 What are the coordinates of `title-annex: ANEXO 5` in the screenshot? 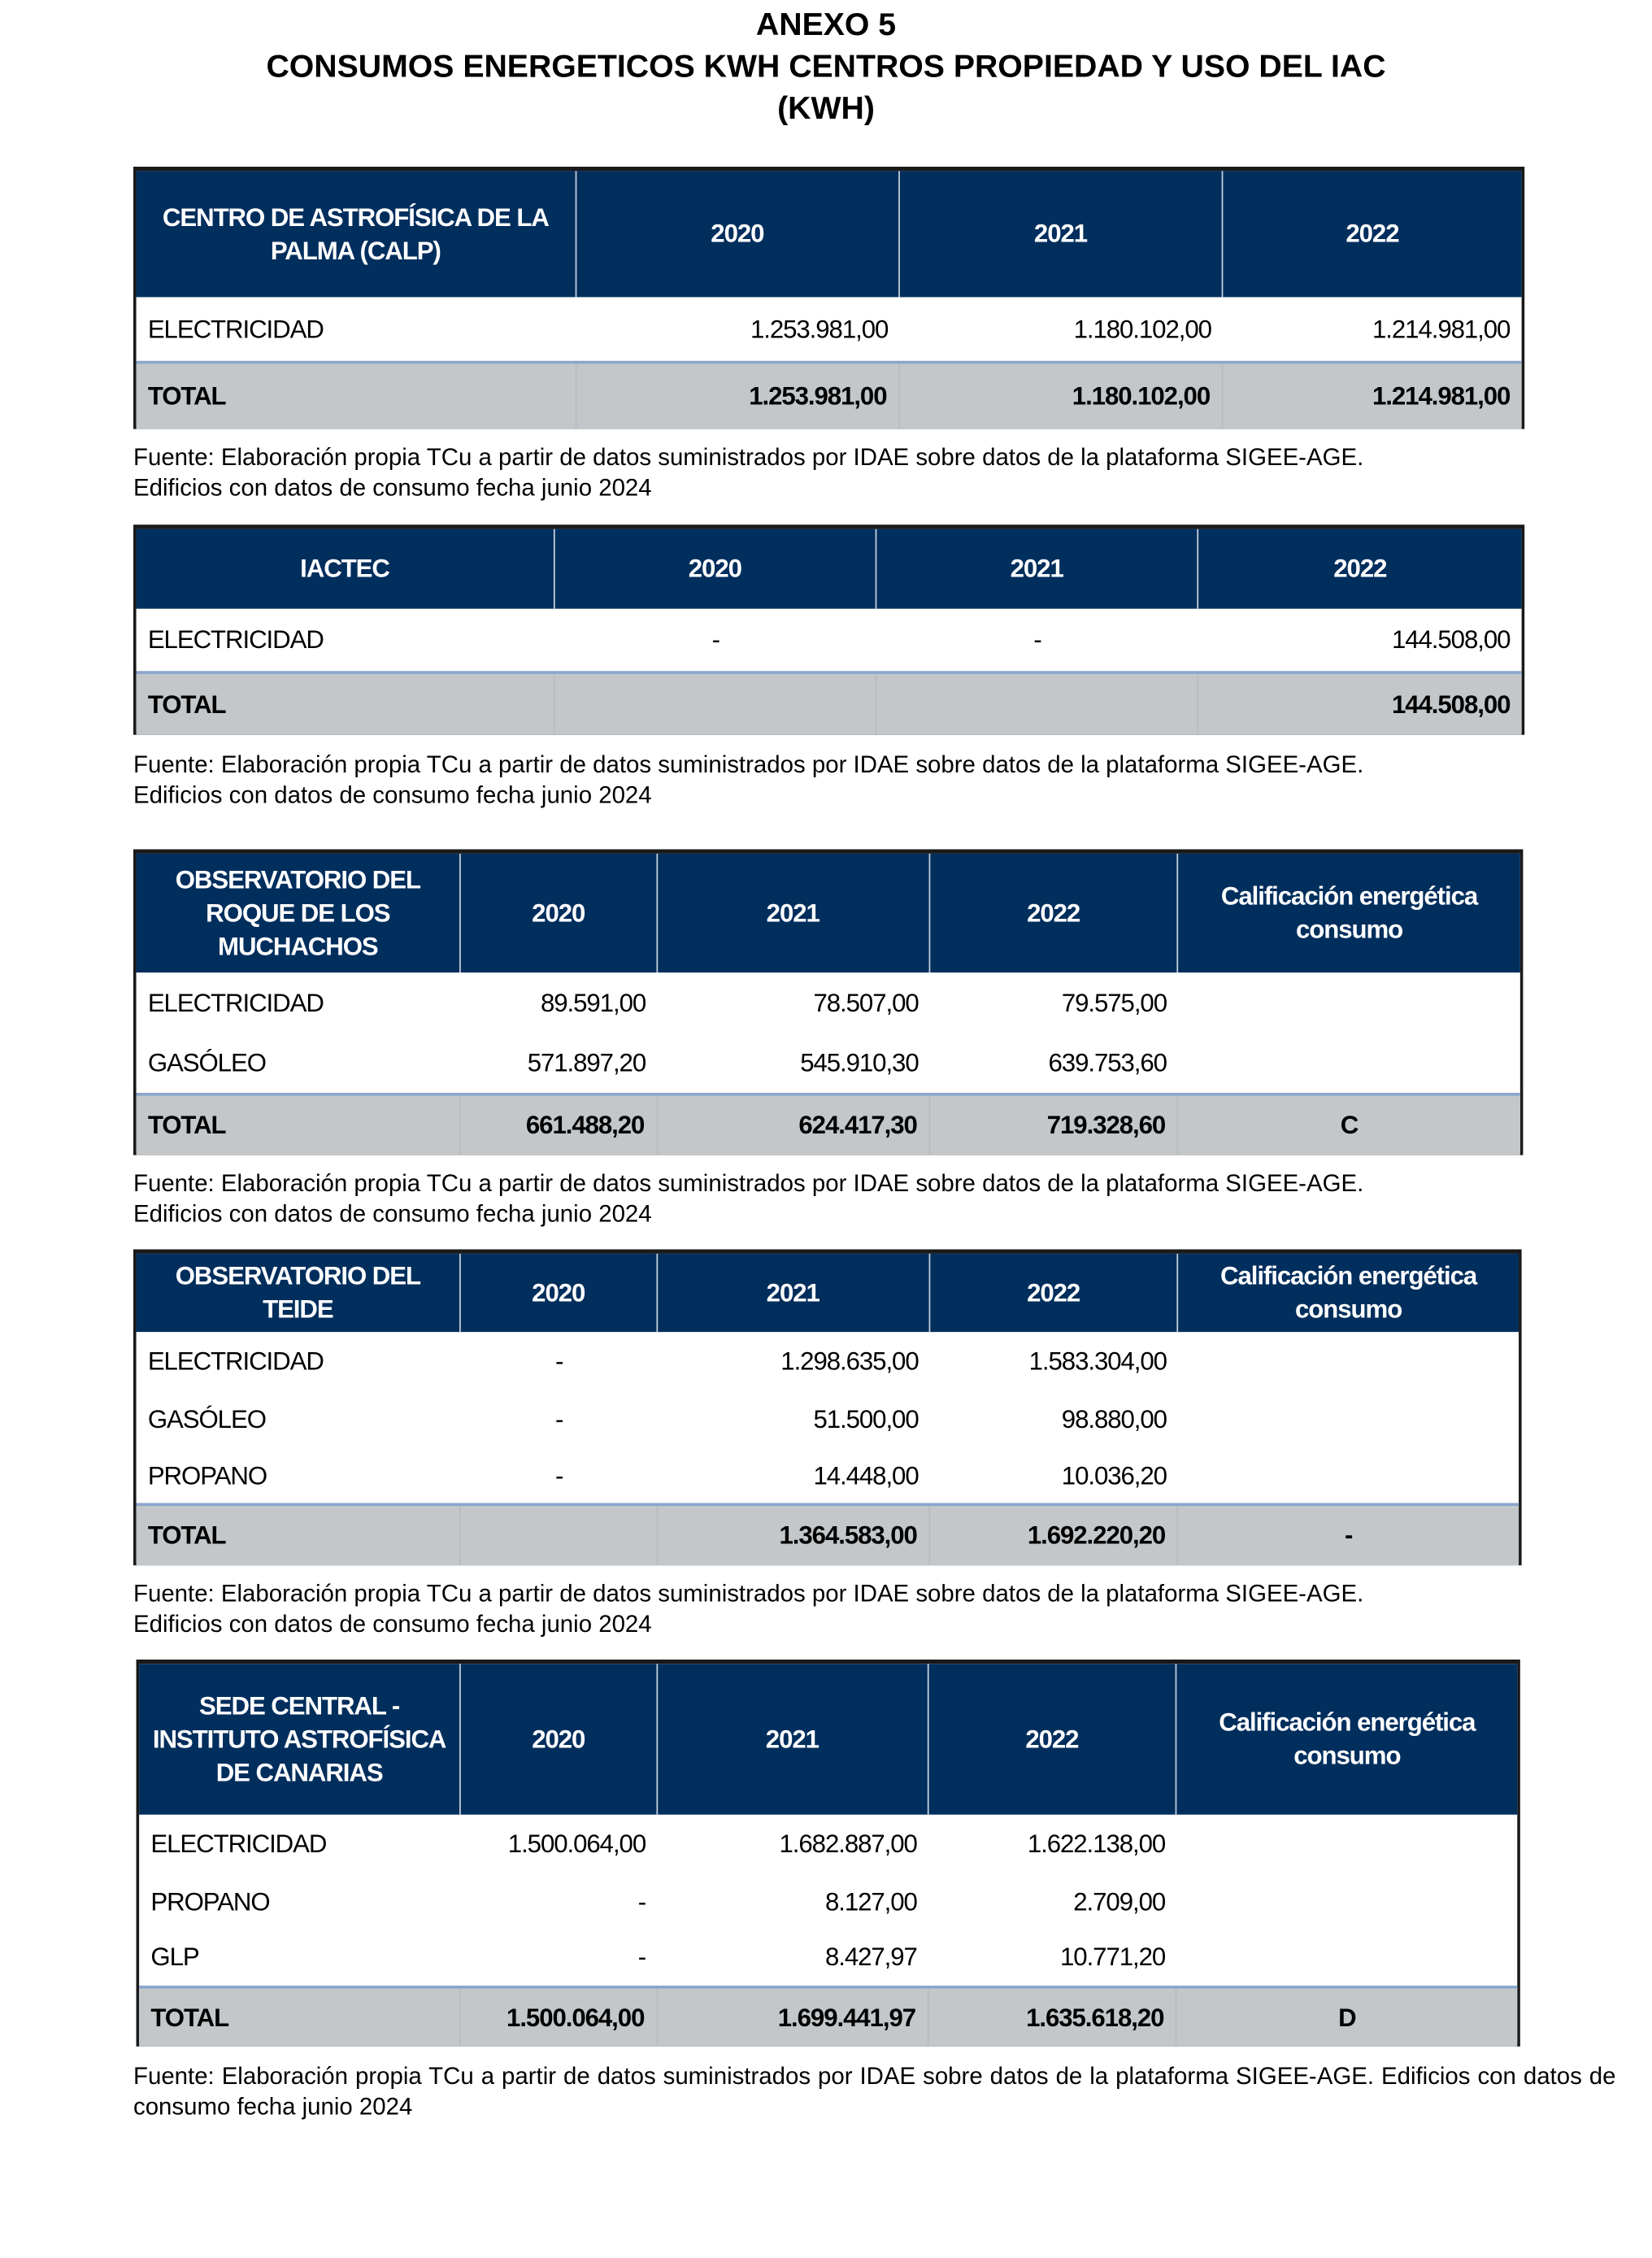 It's located at (826, 24).